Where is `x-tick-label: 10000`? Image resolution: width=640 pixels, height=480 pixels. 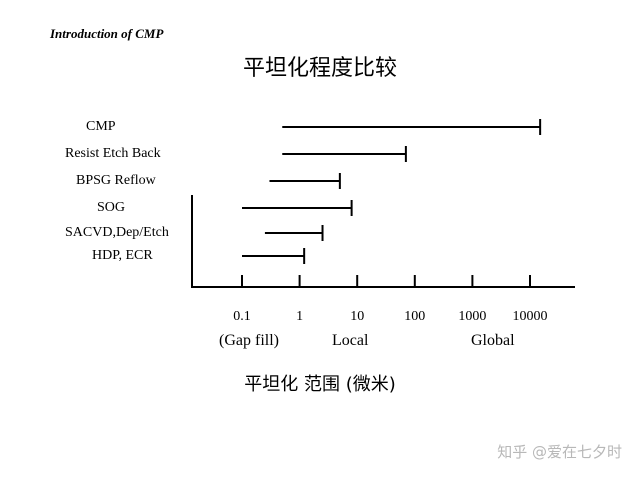
x-tick-label: 10000 is located at coordinates (530, 316).